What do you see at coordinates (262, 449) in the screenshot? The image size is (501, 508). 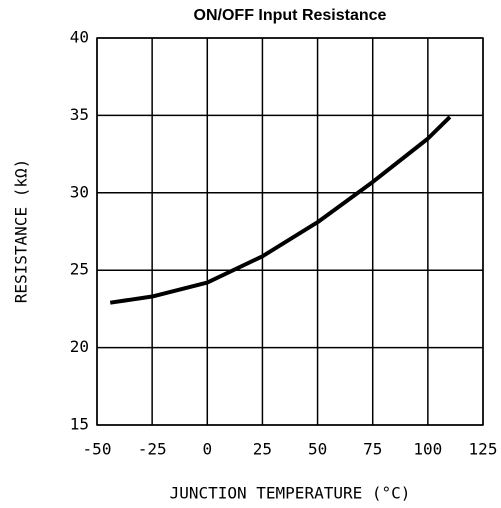 I see `x-tick-label: 25` at bounding box center [262, 449].